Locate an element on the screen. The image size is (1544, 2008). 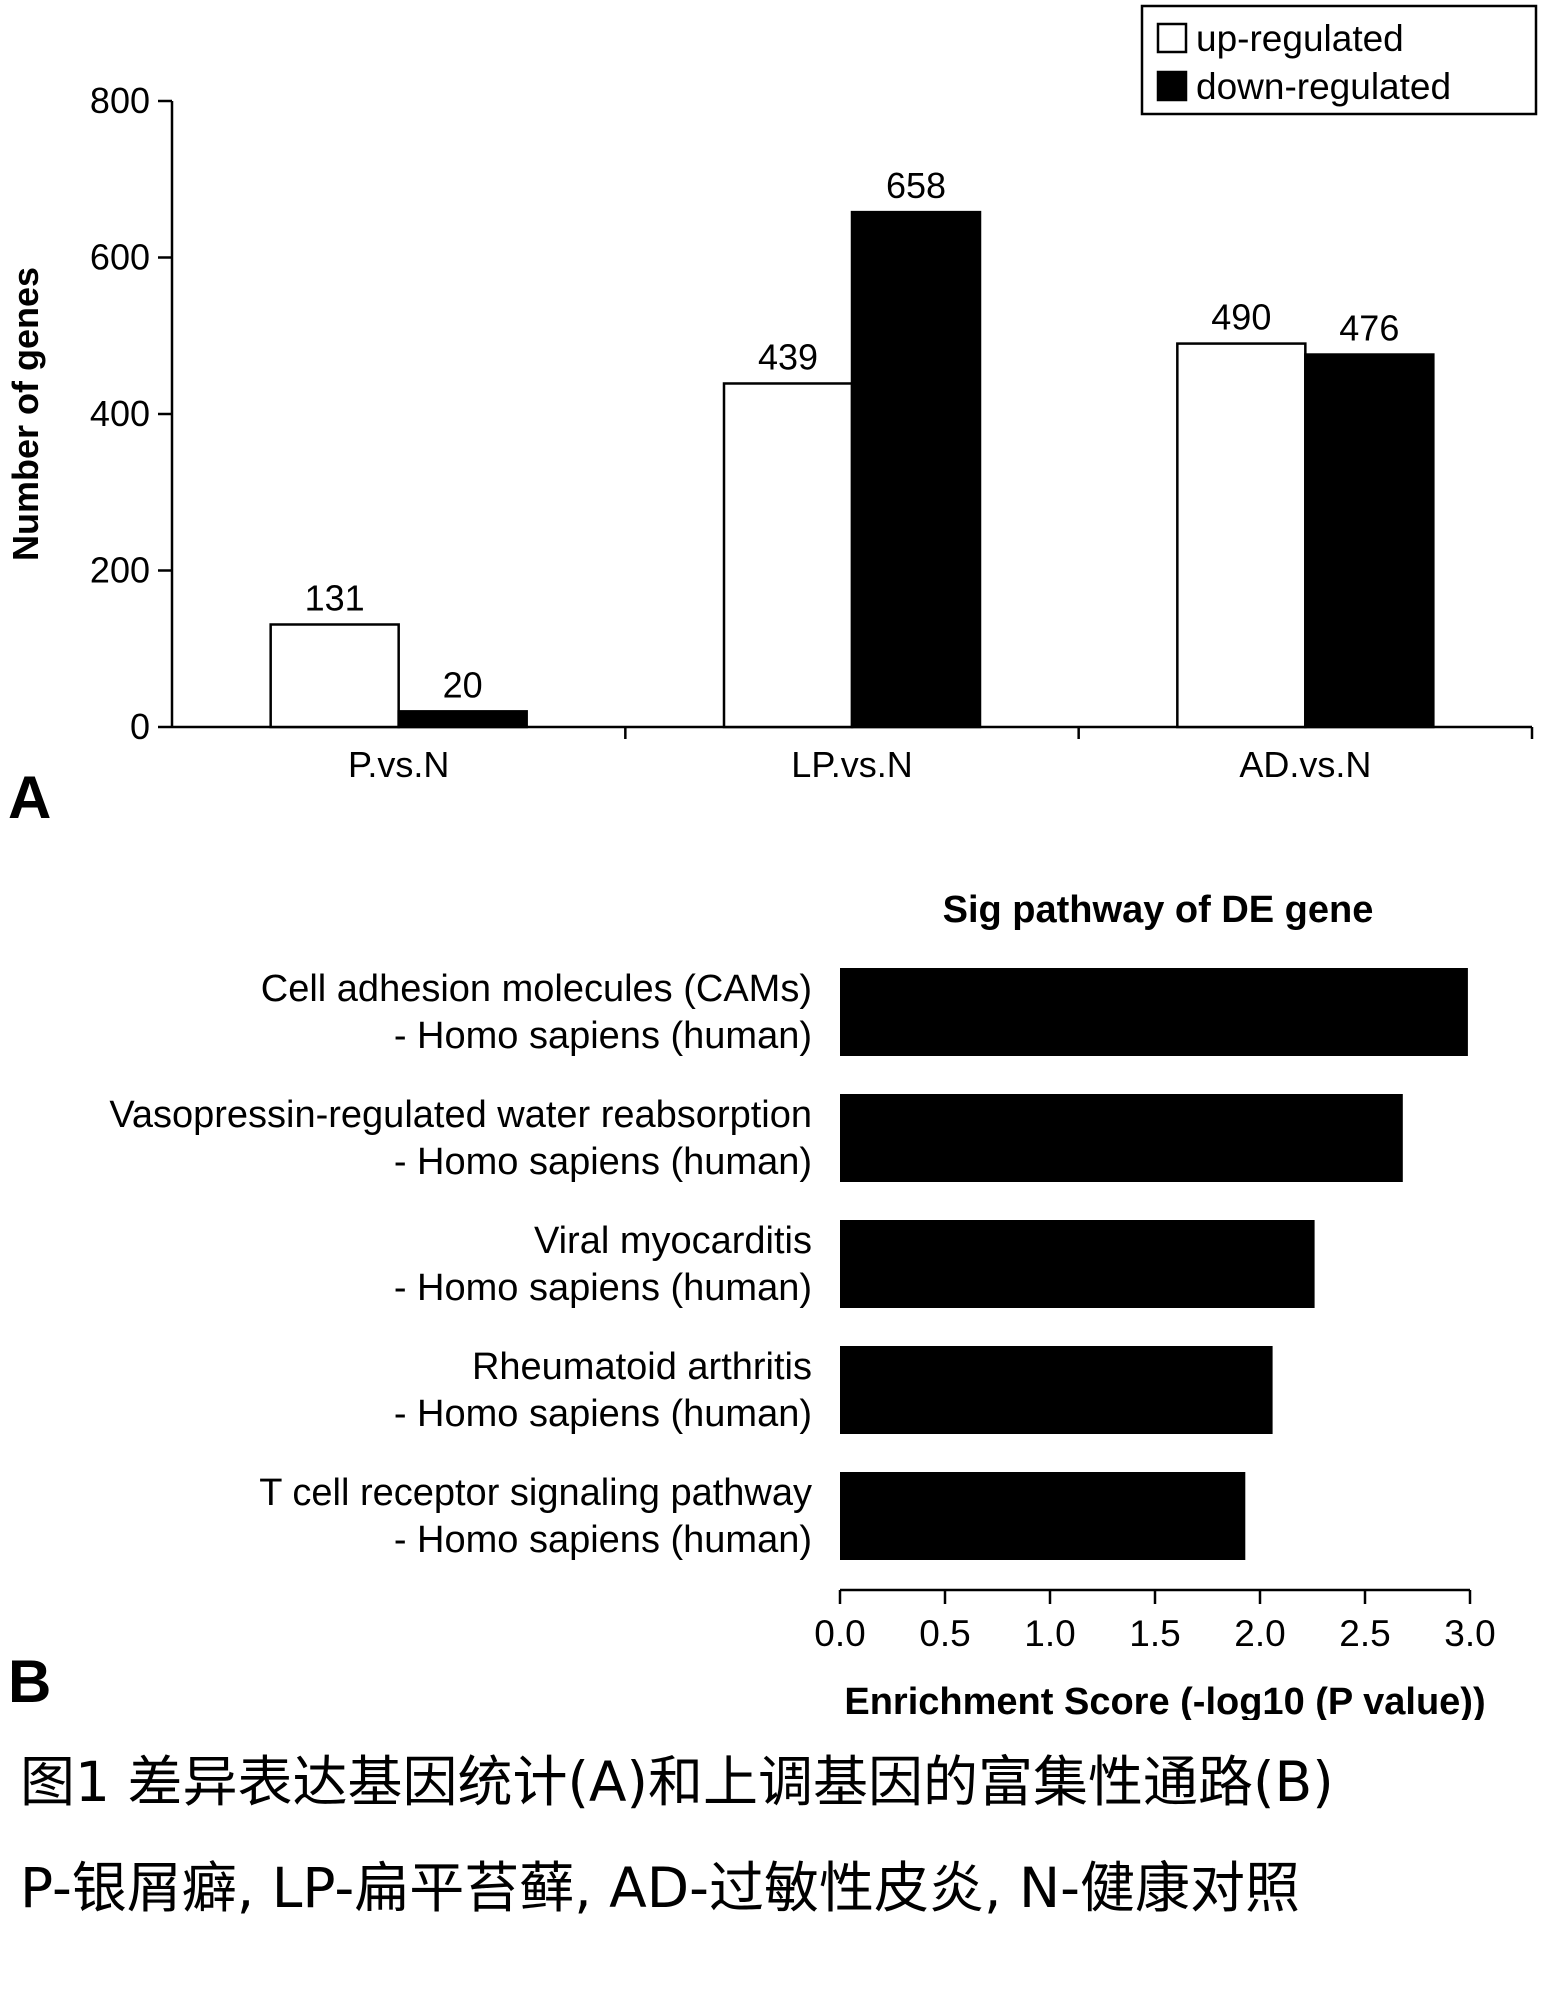
legend-label: up-regulated is located at coordinates (1300, 38).